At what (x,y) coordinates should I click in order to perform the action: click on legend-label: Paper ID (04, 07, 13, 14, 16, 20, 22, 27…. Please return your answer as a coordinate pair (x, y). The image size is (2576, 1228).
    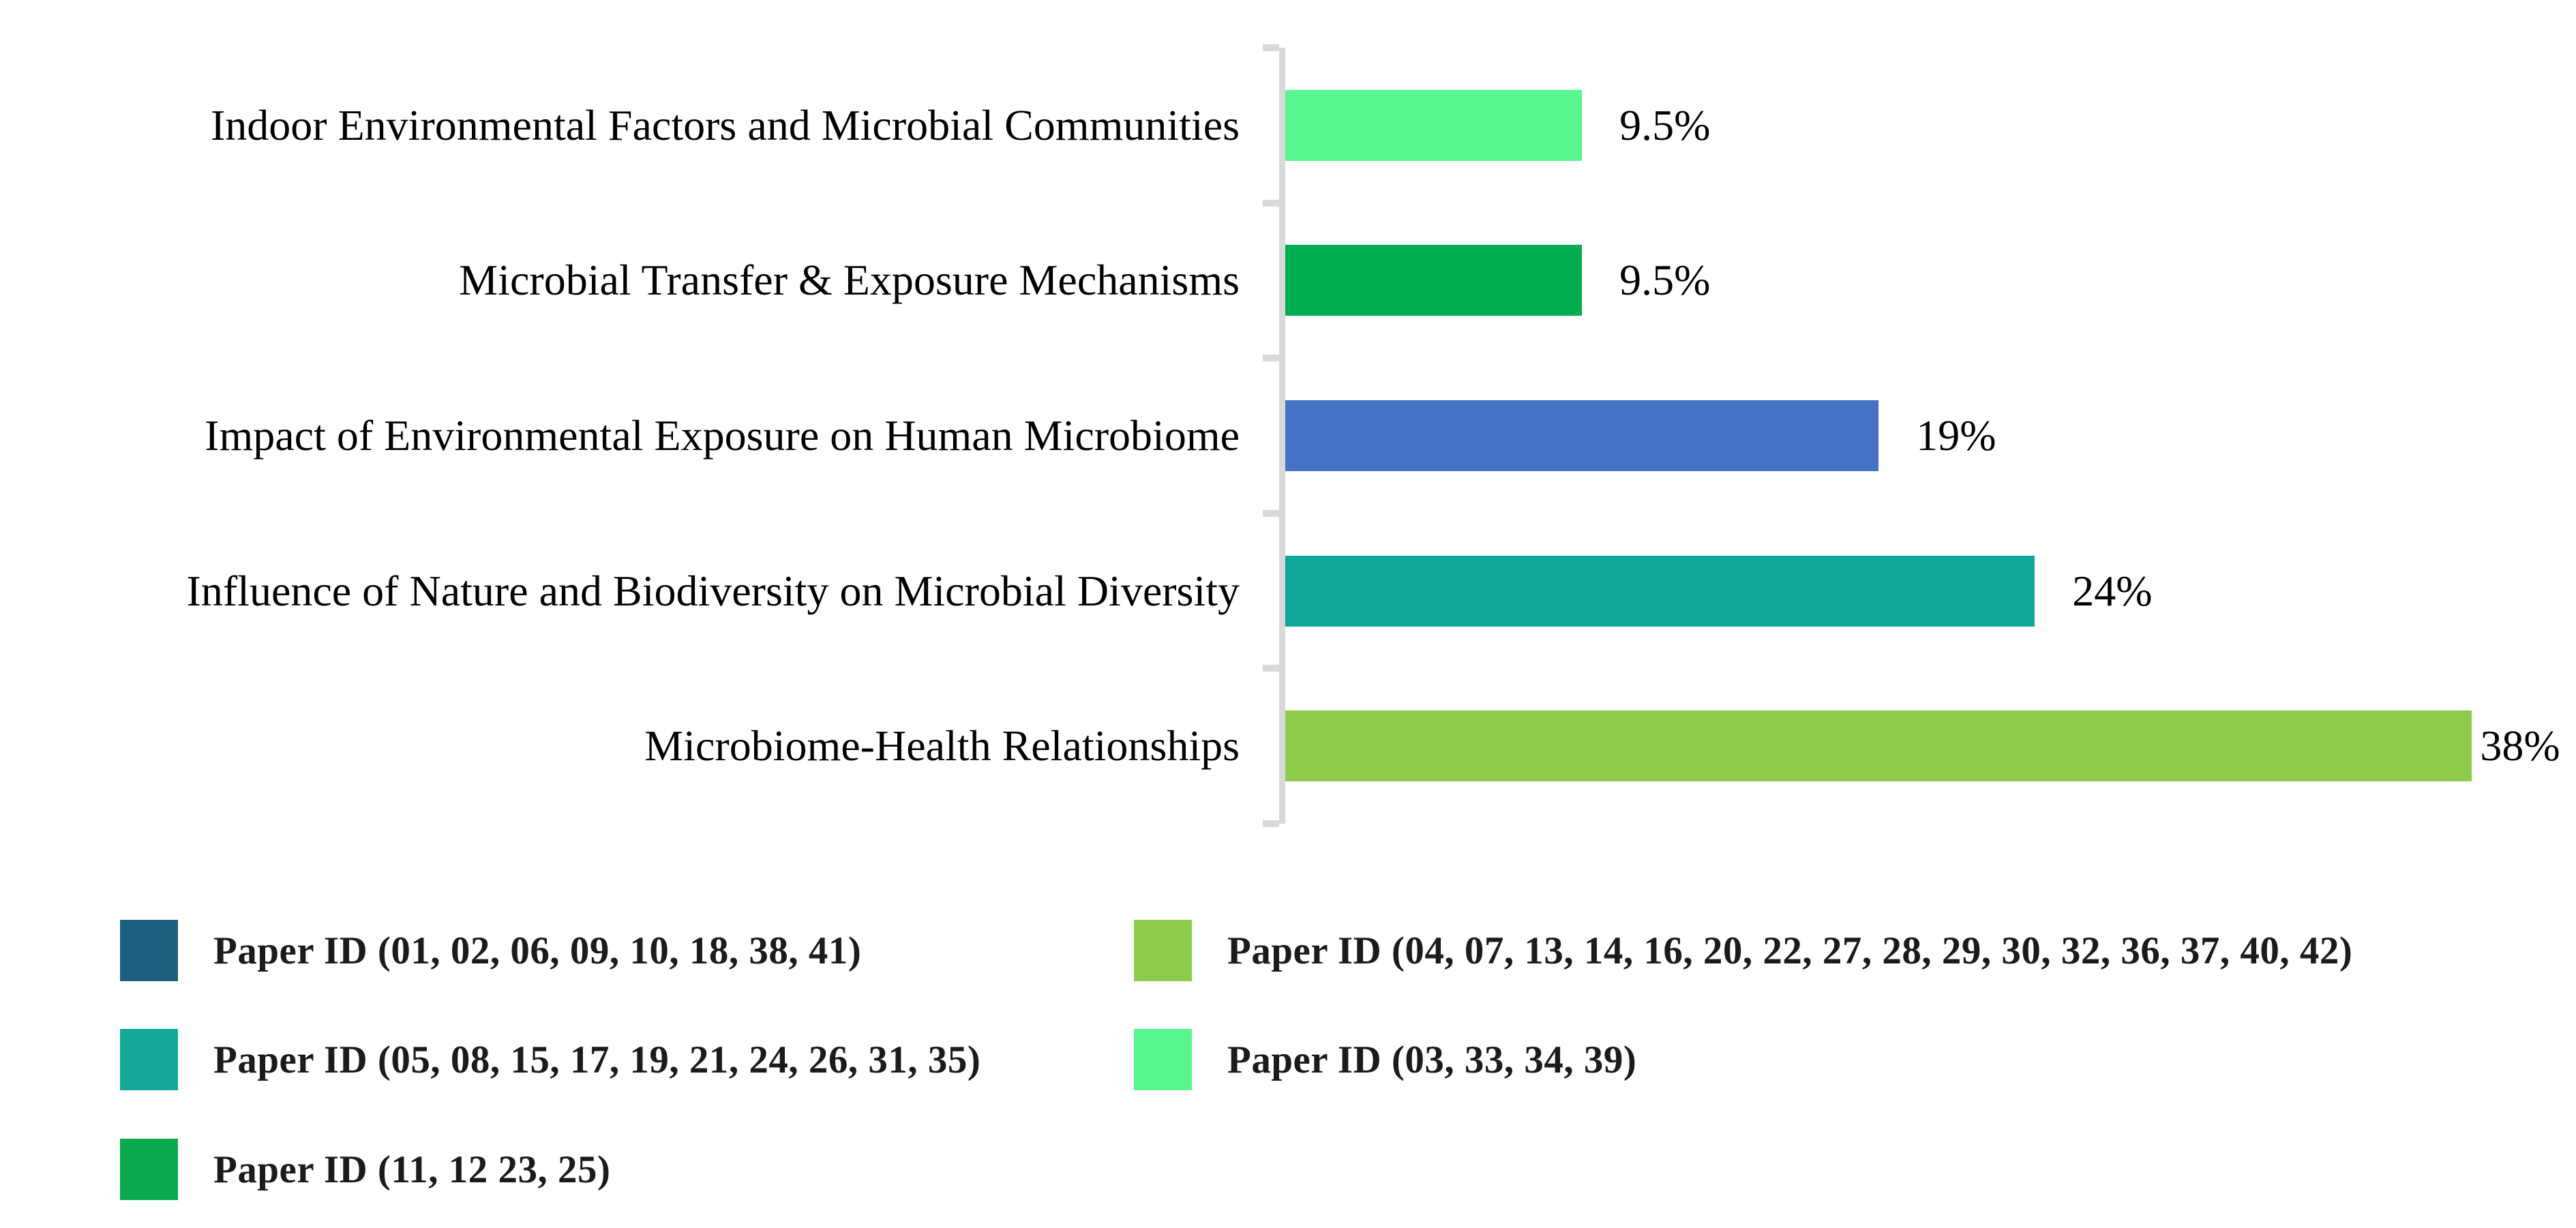
    Looking at the image, I should click on (1790, 950).